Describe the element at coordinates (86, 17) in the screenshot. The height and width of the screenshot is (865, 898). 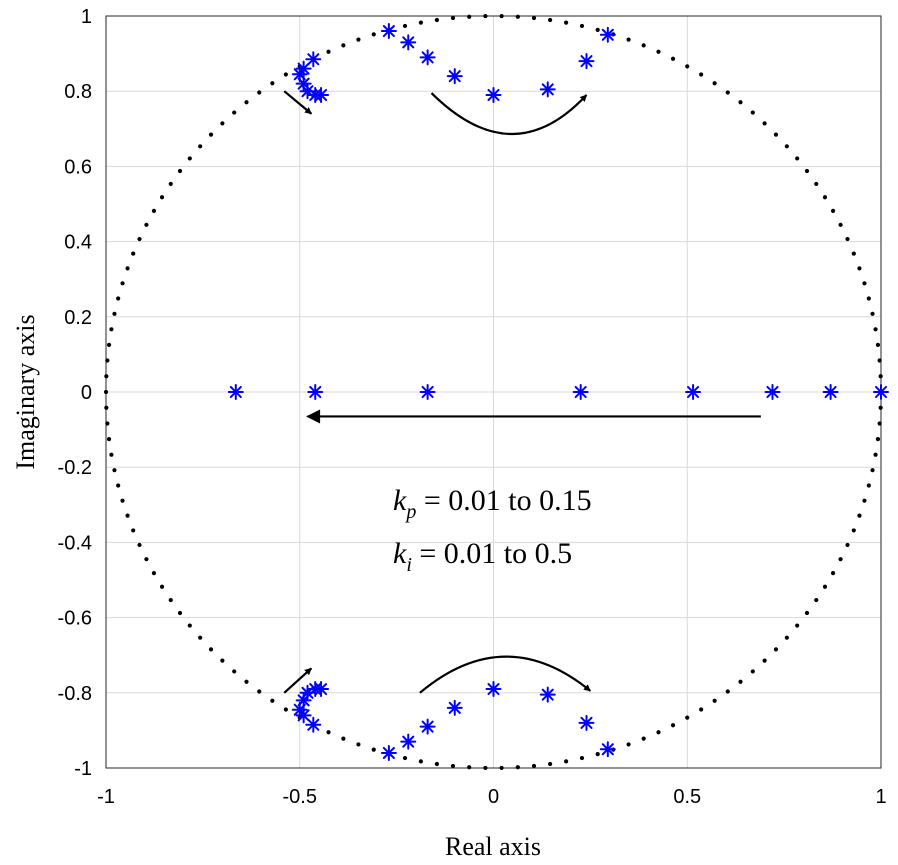
I see `y-tick-label: 1` at that location.